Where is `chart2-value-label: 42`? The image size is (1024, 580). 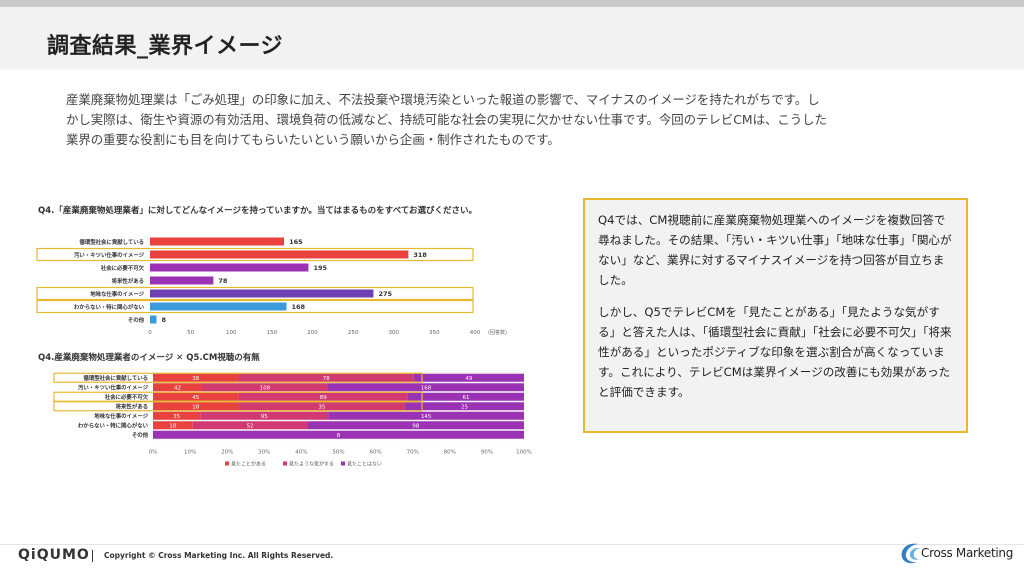 chart2-value-label: 42 is located at coordinates (177, 388).